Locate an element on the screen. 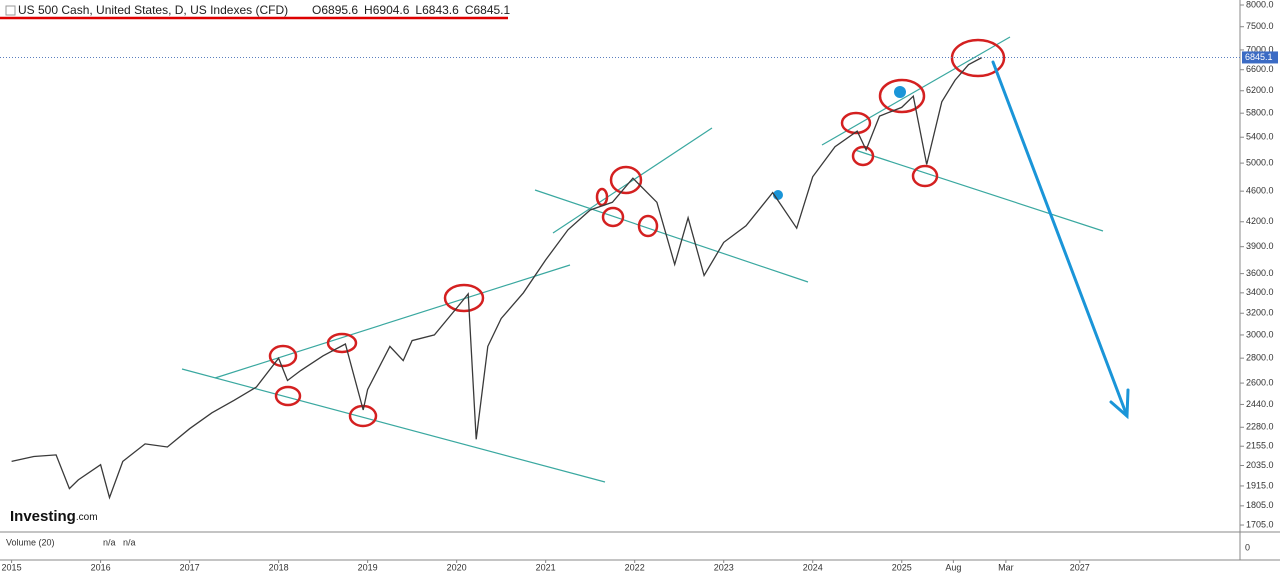  y-tick-label: 2035.0 is located at coordinates (1260, 465).